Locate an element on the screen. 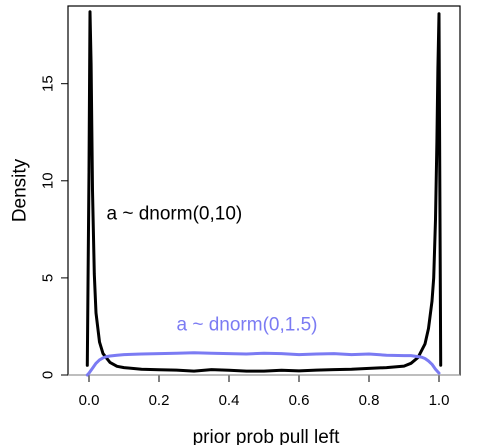 The image size is (478, 445). y-tick-label: 0 is located at coordinates (48, 375).